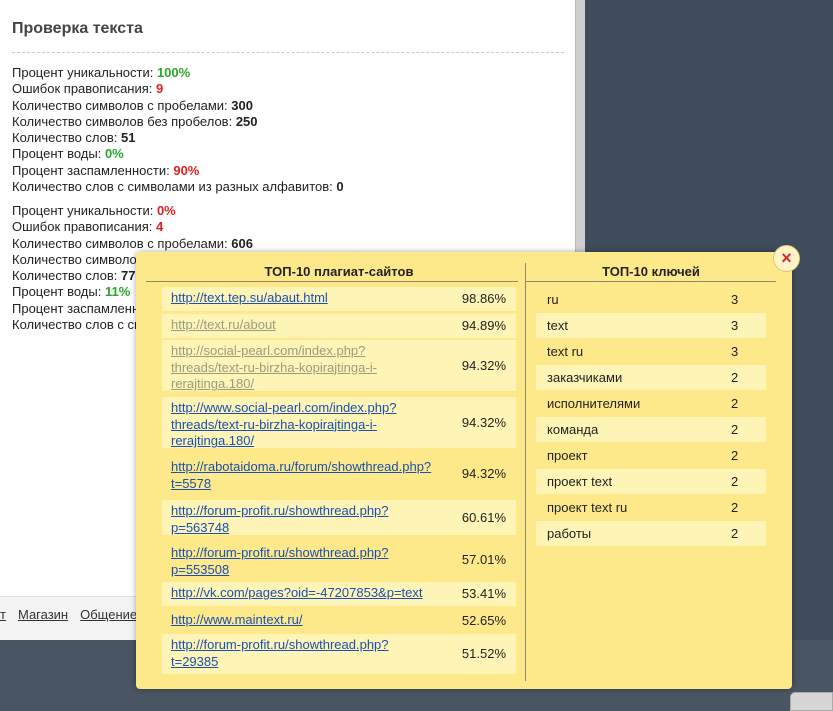 The width and height of the screenshot is (833, 711). Describe the element at coordinates (339, 326) in the screenshot. I see `plagiarism-site-row: http://text.ru/about 94.89%` at that location.